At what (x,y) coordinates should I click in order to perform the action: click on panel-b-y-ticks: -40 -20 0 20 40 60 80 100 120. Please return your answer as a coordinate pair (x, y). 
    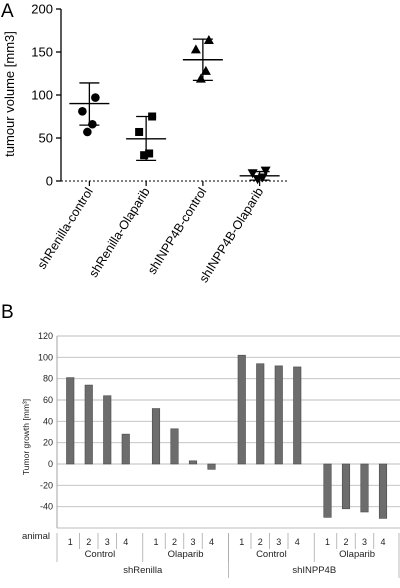
    Looking at the image, I should click on (45, 421).